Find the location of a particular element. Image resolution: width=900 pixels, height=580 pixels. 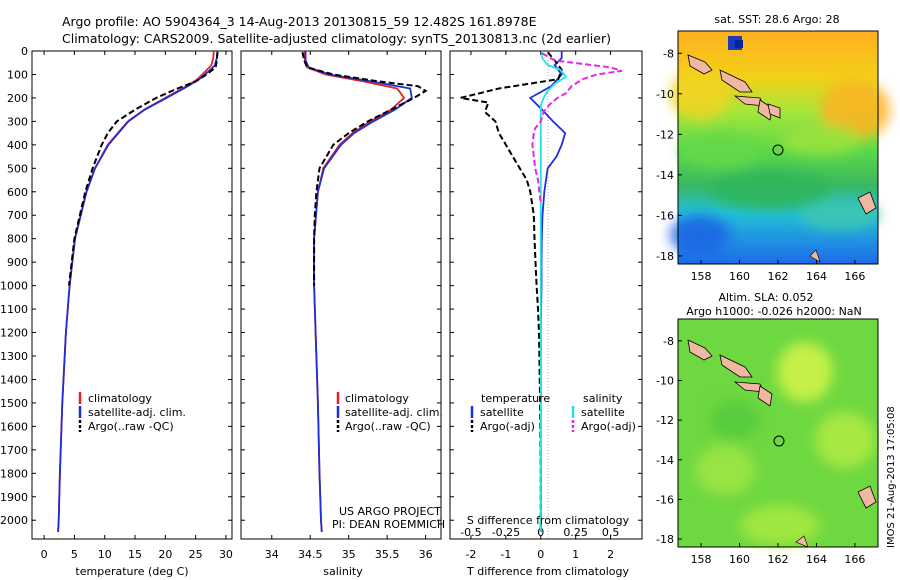

imos-timestamp: IMOS 21-Aug-2013 17:05:08 is located at coordinates (891, 477).